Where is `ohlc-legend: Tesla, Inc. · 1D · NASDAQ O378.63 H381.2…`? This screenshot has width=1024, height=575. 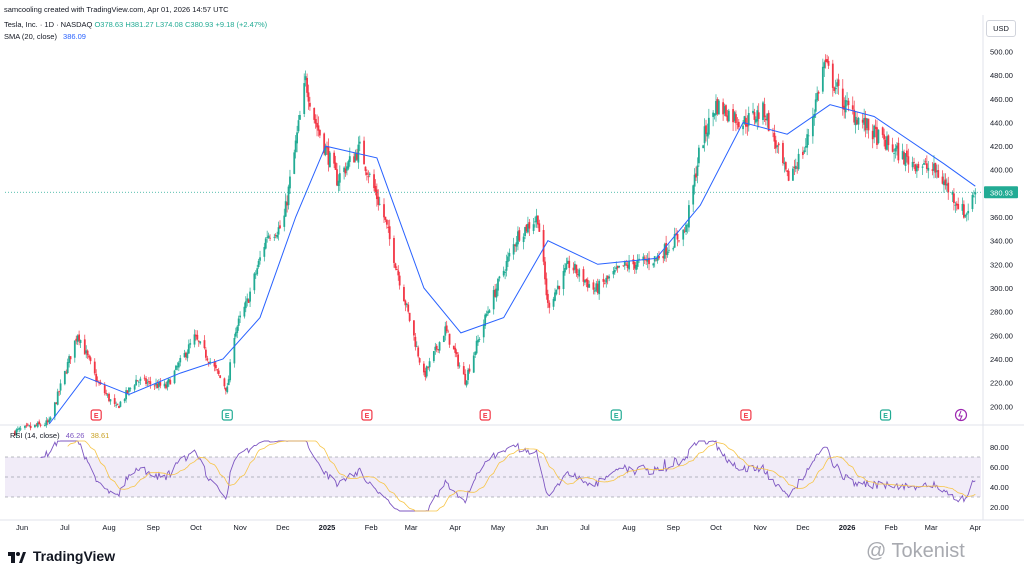 ohlc-legend: Tesla, Inc. · 1D · NASDAQ O378.63 H381.2… is located at coordinates (135, 24).